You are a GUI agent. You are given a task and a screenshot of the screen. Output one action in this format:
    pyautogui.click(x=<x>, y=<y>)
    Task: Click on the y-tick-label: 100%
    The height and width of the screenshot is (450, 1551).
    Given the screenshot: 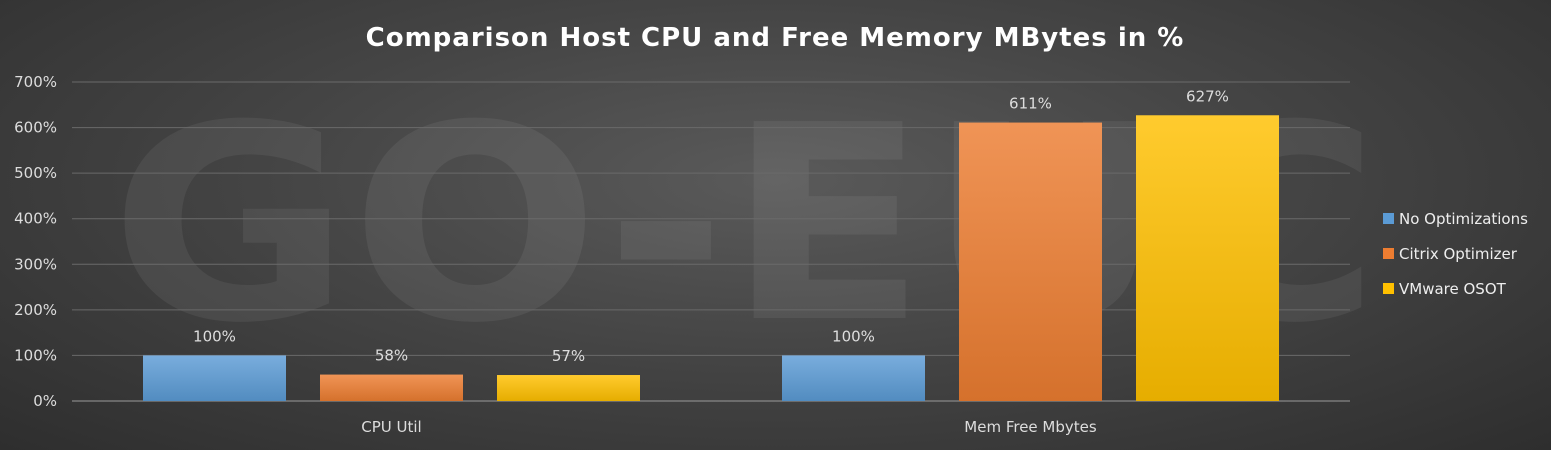 What is the action you would take?
    pyautogui.click(x=35, y=355)
    